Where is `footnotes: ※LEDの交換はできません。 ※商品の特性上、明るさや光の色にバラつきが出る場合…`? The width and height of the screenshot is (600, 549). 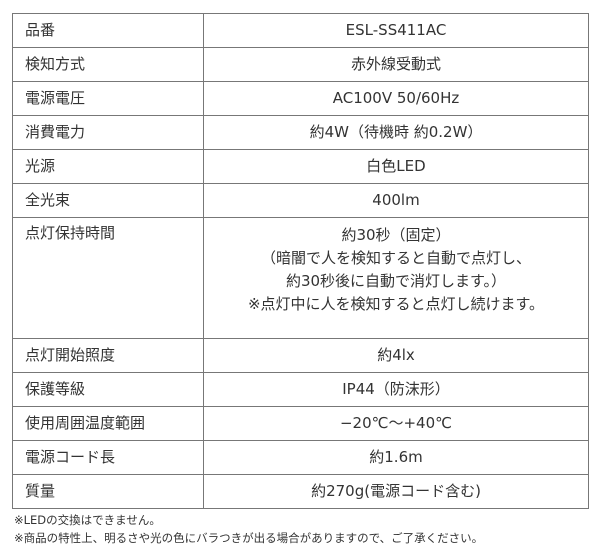 footnotes: ※LEDの交換はできません。 ※商品の特性上、明るさや光の色にバラつきが出る場合… is located at coordinates (248, 529).